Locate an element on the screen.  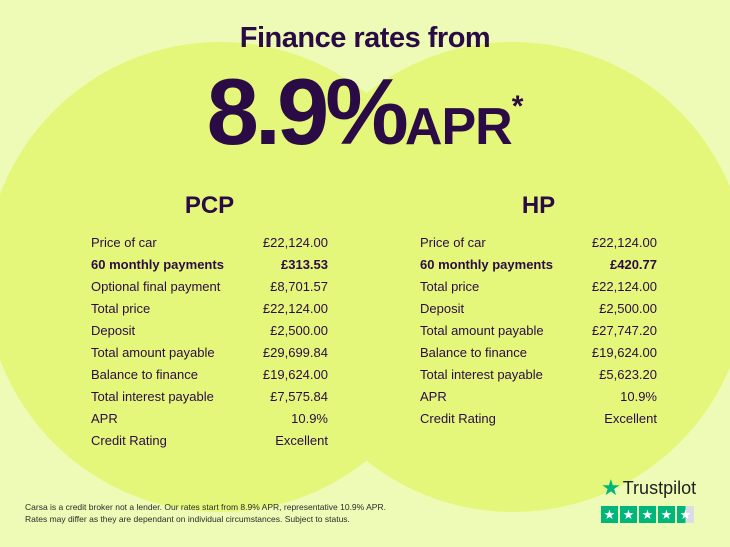
table-row: Optional final payment £8,701.57 is located at coordinates (209, 287).